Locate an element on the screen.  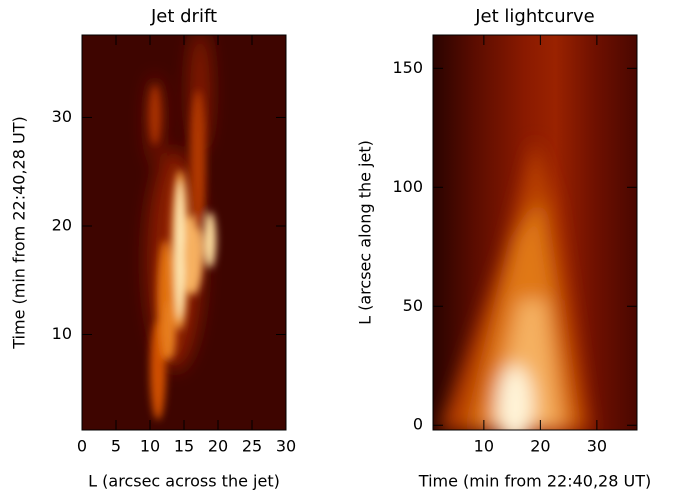
x-tick-label: 0 is located at coordinates (82, 446).